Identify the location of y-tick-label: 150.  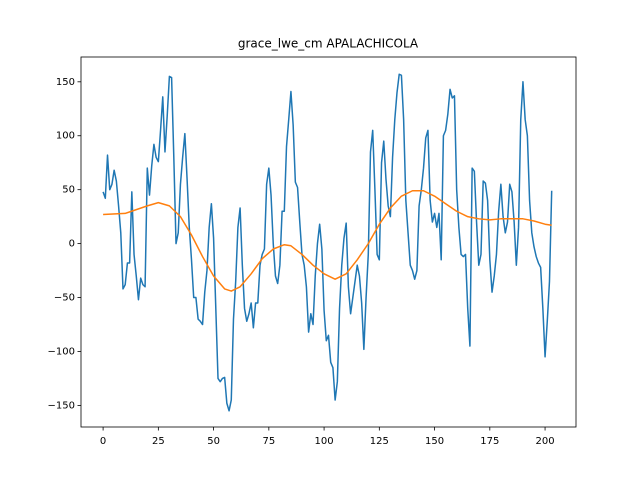
(65, 82).